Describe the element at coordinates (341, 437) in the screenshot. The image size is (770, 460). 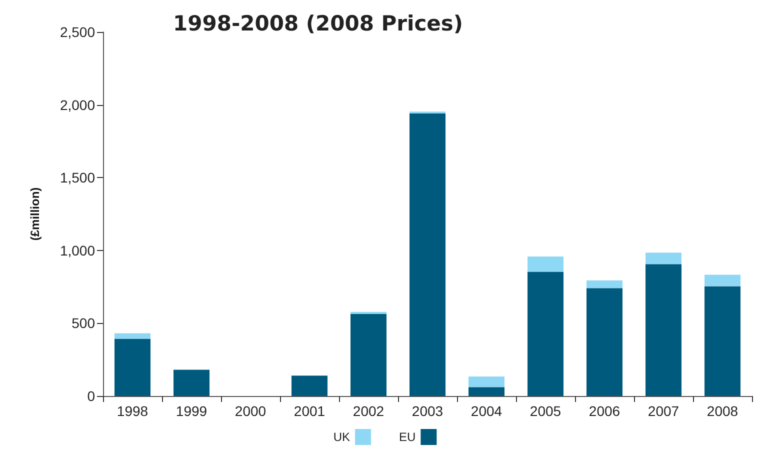
I see `legend-label: UK` at that location.